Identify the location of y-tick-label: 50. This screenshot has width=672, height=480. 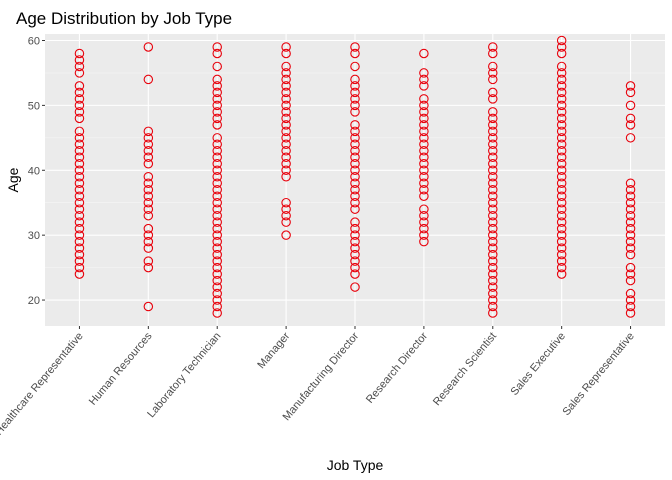
(34, 106).